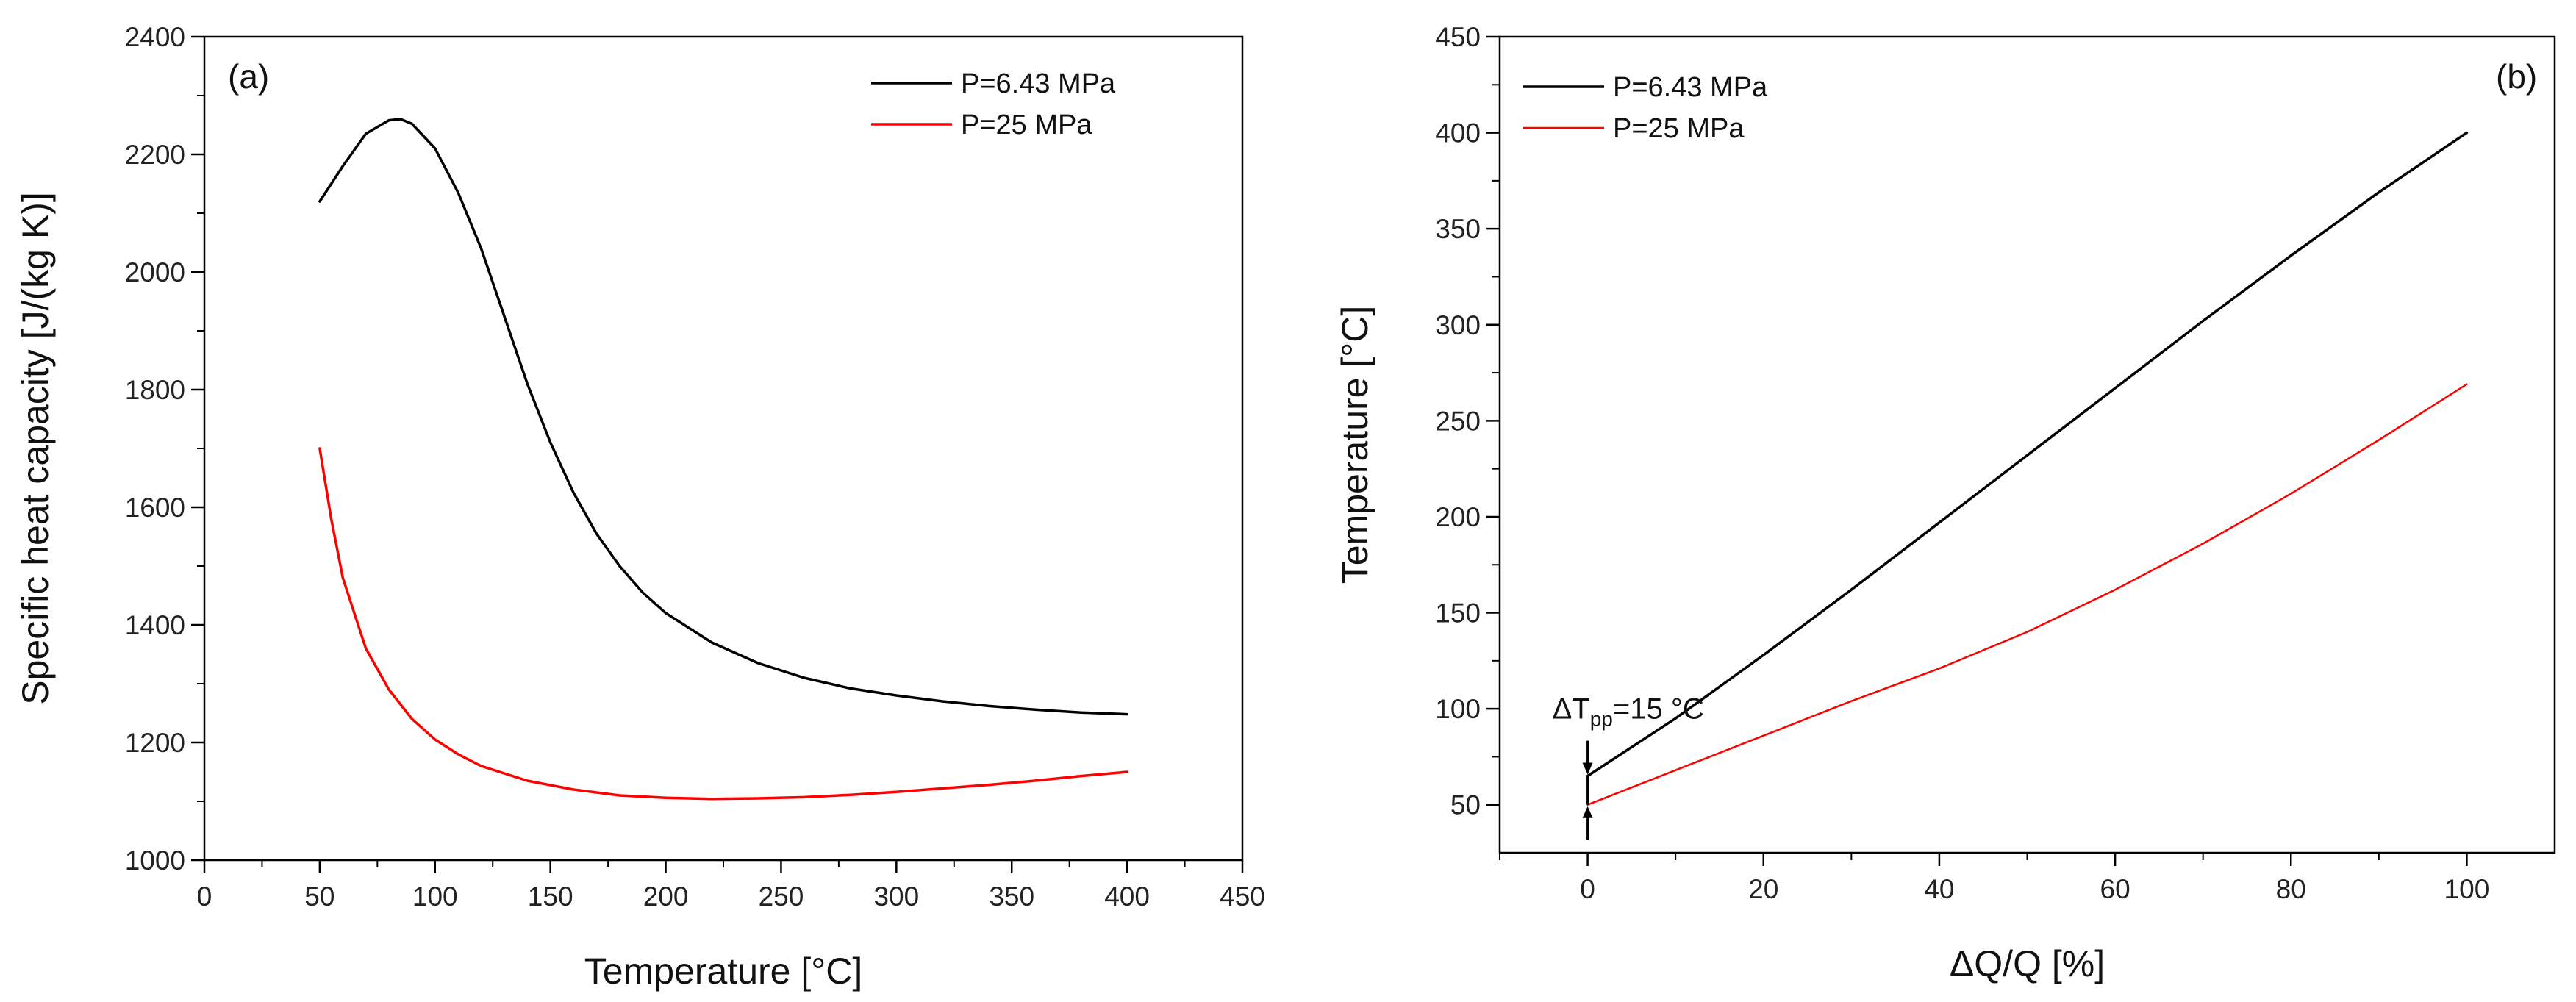 The width and height of the screenshot is (2576, 1002). Describe the element at coordinates (155, 390) in the screenshot. I see `y-tick-label: 1800` at that location.